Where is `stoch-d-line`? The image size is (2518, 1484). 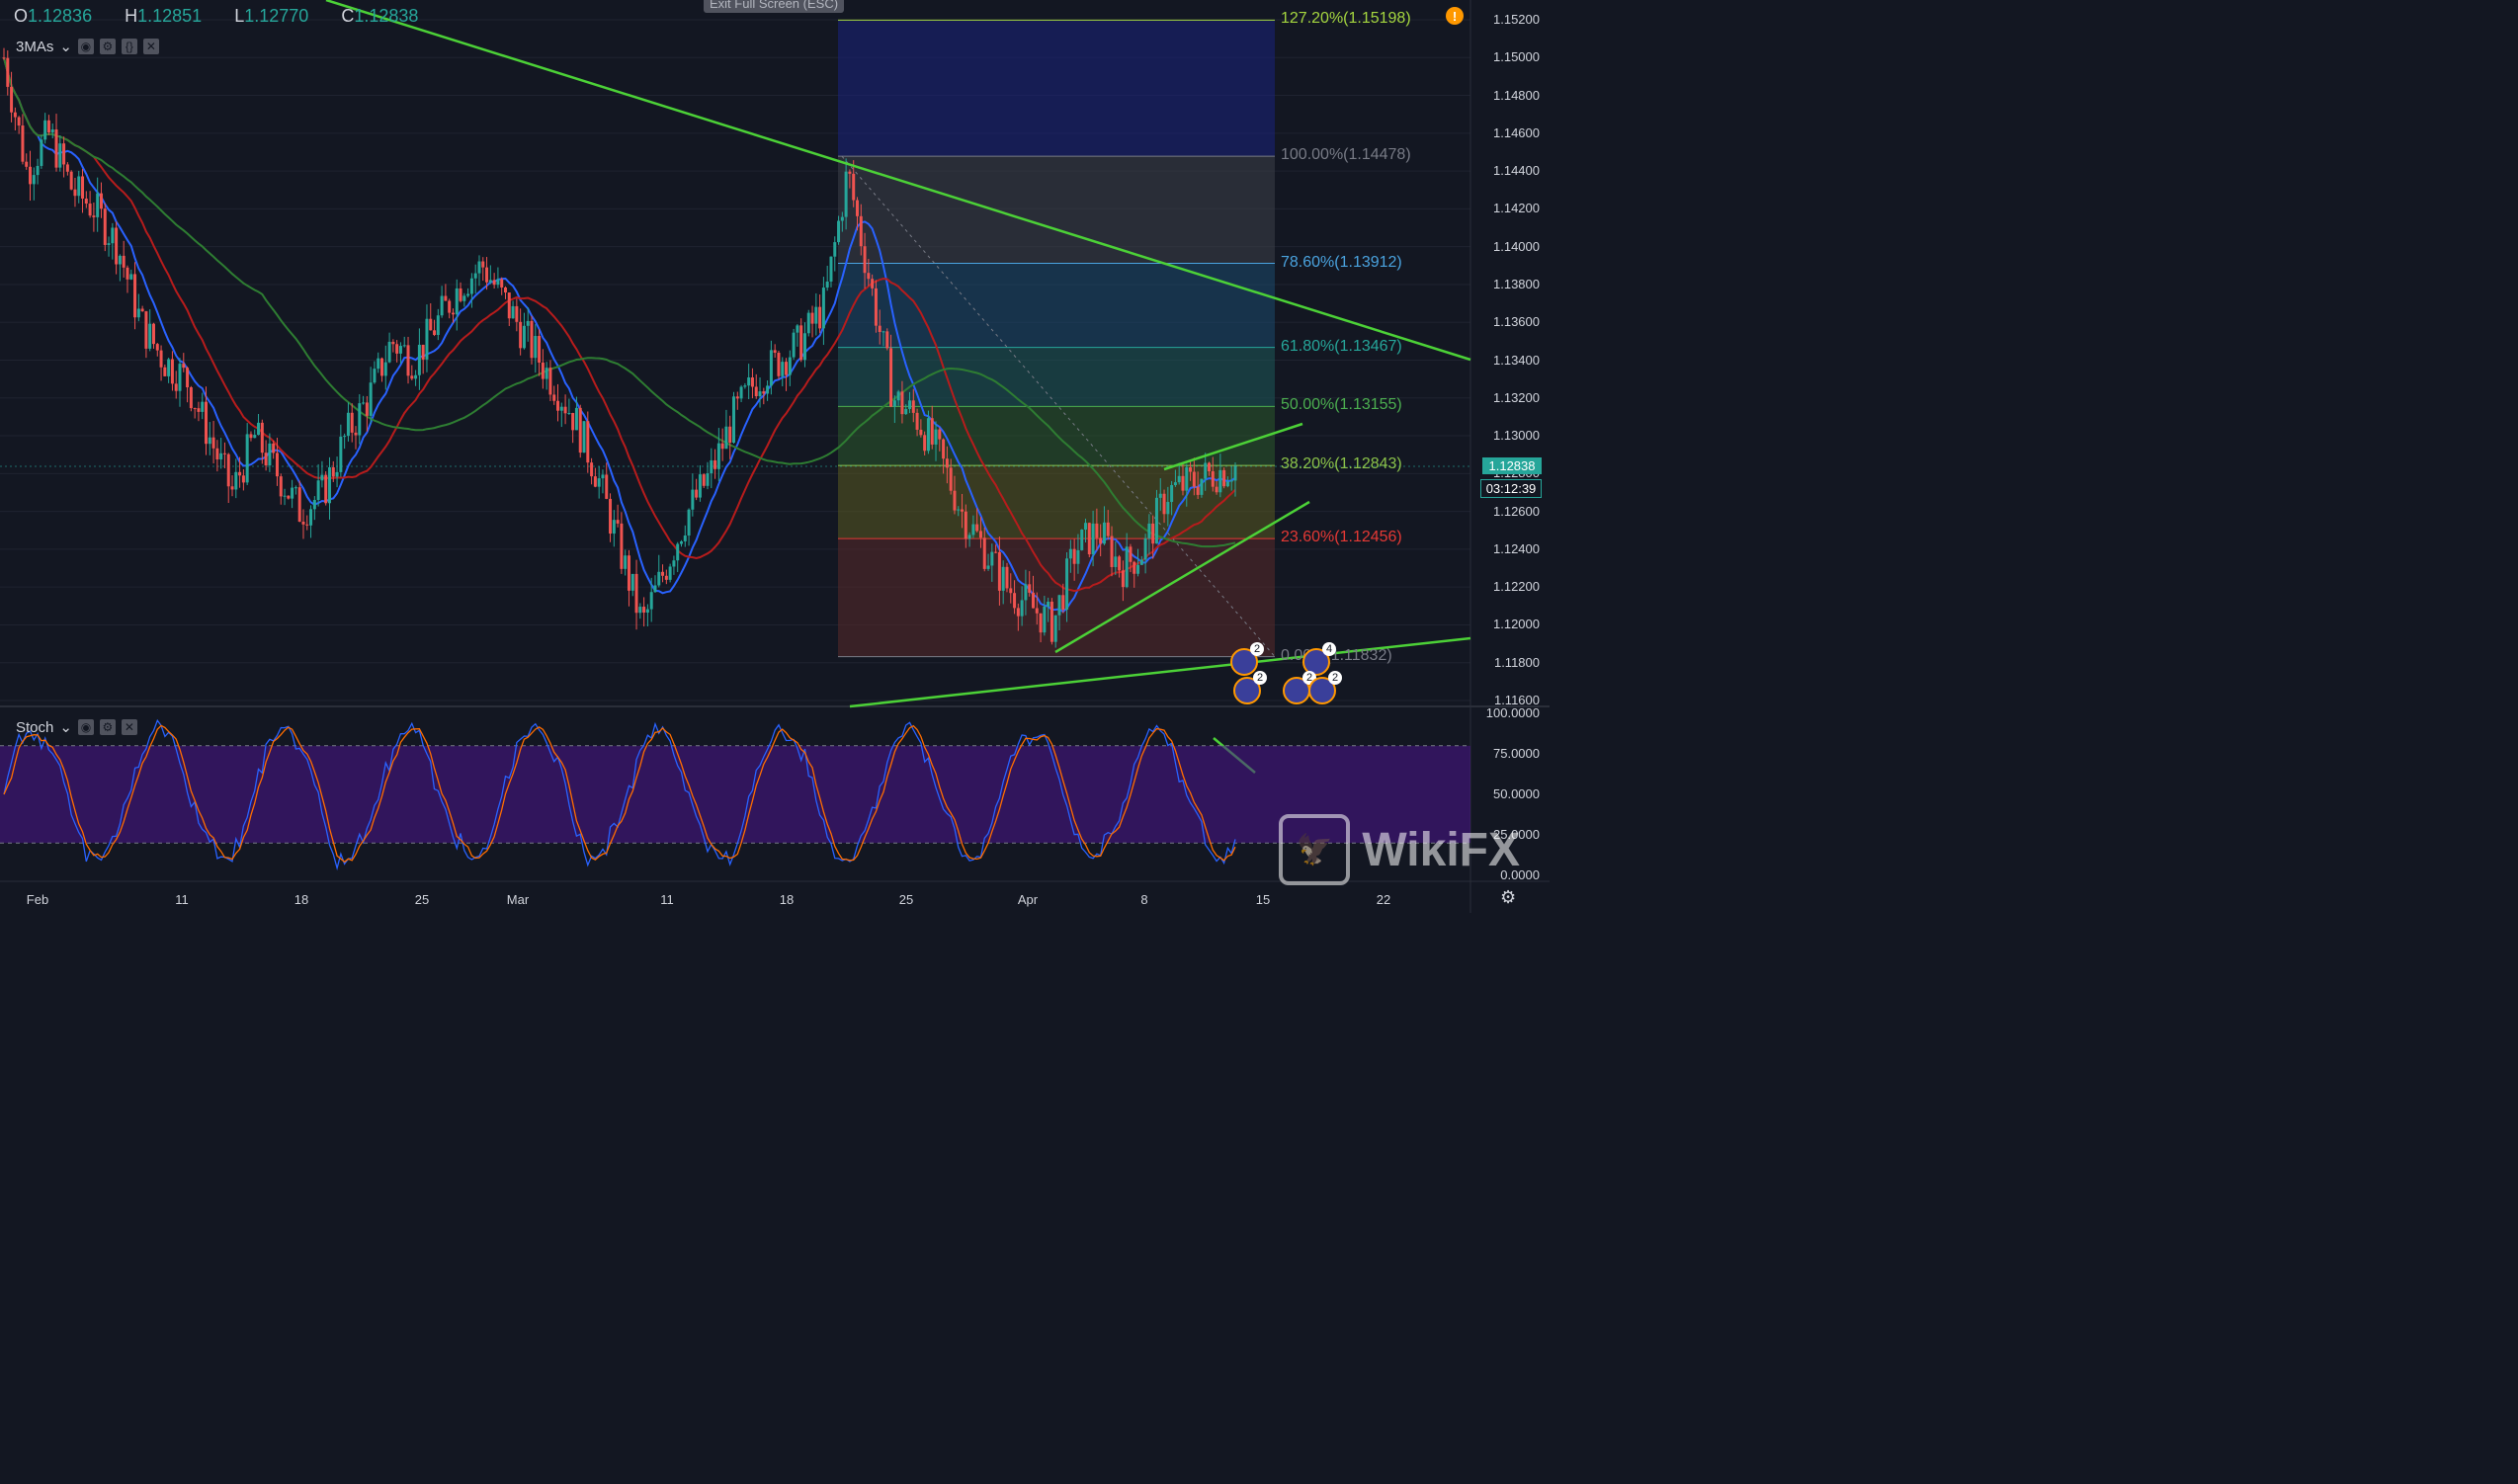
stoch-d-line is located at coordinates (619, 794).